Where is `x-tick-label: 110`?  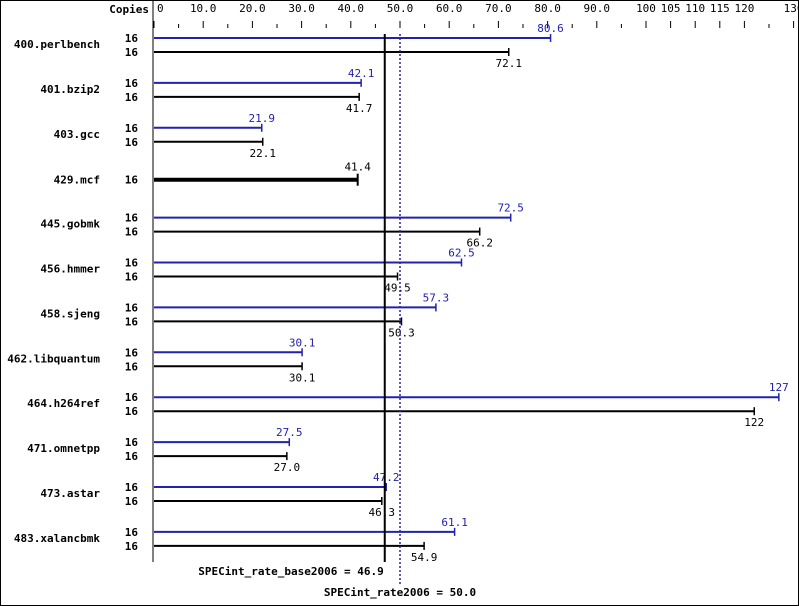 x-tick-label: 110 is located at coordinates (695, 8).